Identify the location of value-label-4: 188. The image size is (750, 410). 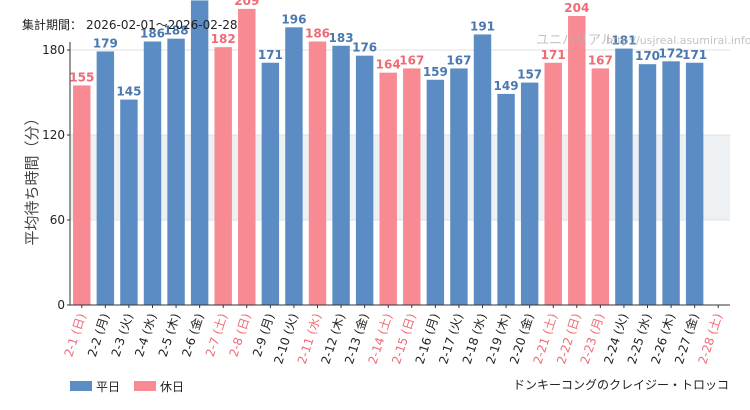
(176, 31).